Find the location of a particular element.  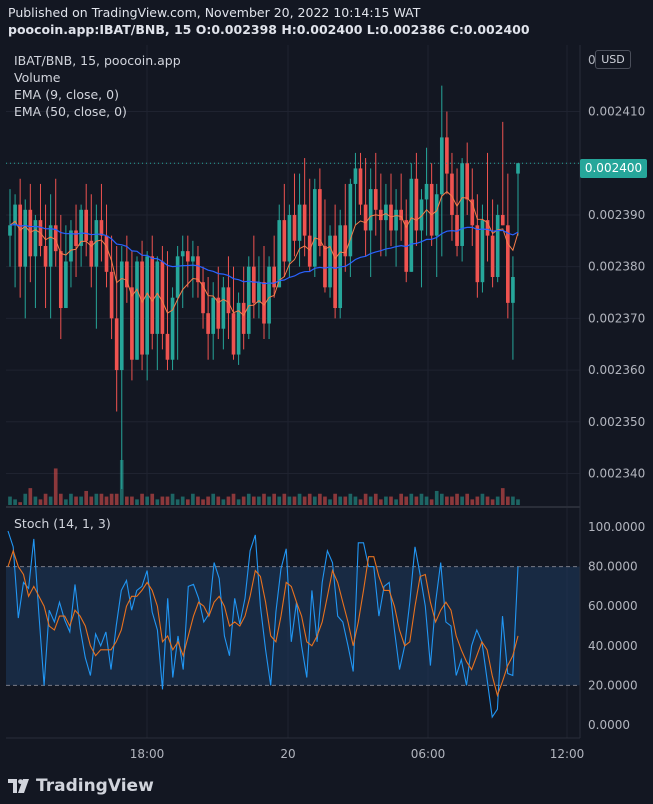

y-tick-label: 0.002360 is located at coordinates (616, 370).